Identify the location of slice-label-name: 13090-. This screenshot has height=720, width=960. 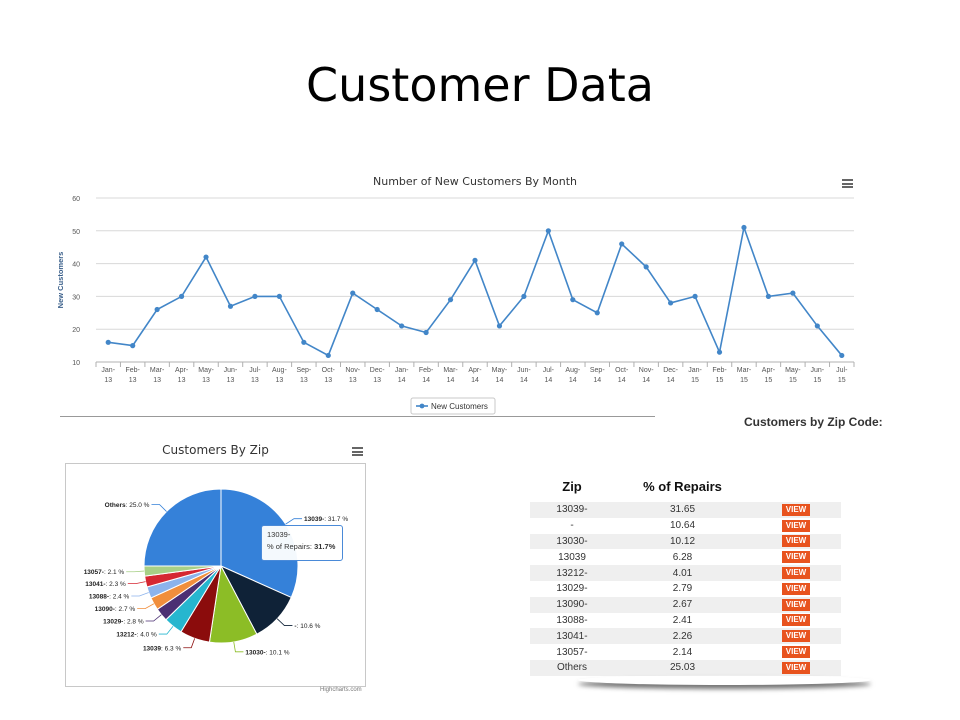
(105, 609).